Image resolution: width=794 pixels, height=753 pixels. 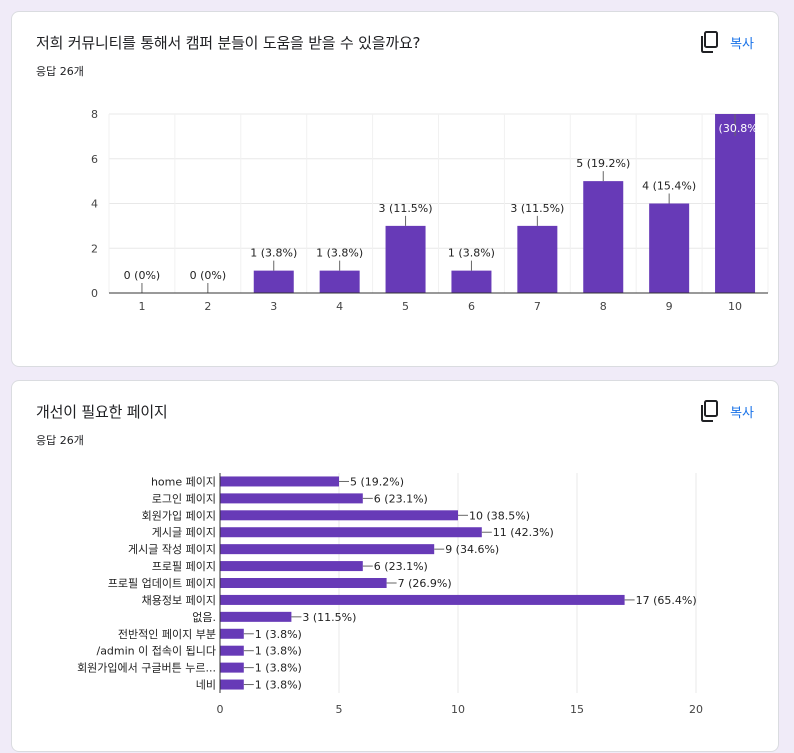 I want to click on y-tick-label: 채용정보 페이지, so click(x=179, y=600).